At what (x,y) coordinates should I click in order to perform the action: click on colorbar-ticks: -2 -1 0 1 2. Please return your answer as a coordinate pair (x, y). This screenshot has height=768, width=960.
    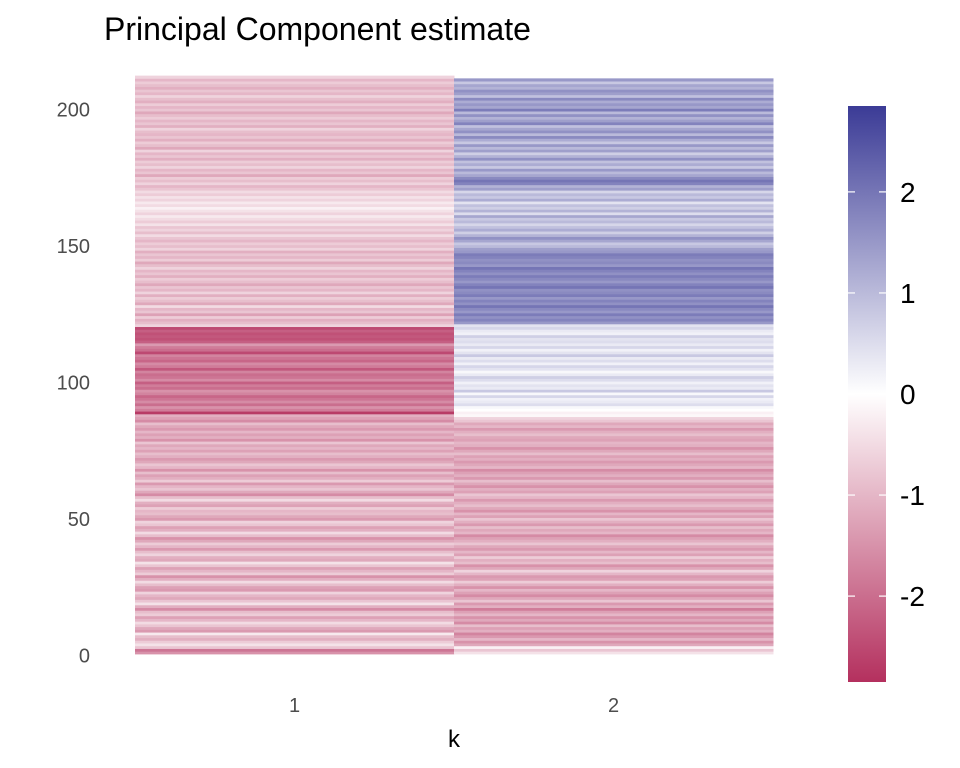
    Looking at the image, I should click on (886, 394).